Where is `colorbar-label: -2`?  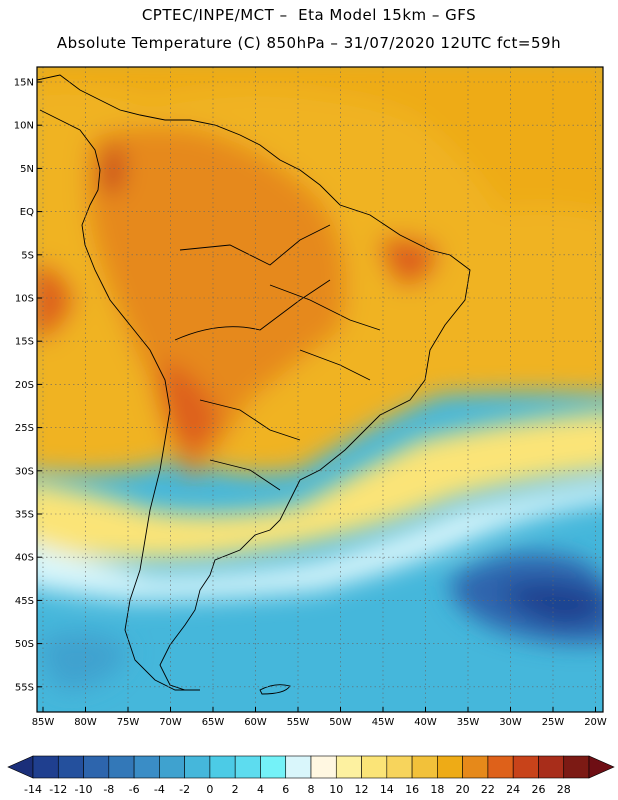 colorbar-label: -2 is located at coordinates (184, 789).